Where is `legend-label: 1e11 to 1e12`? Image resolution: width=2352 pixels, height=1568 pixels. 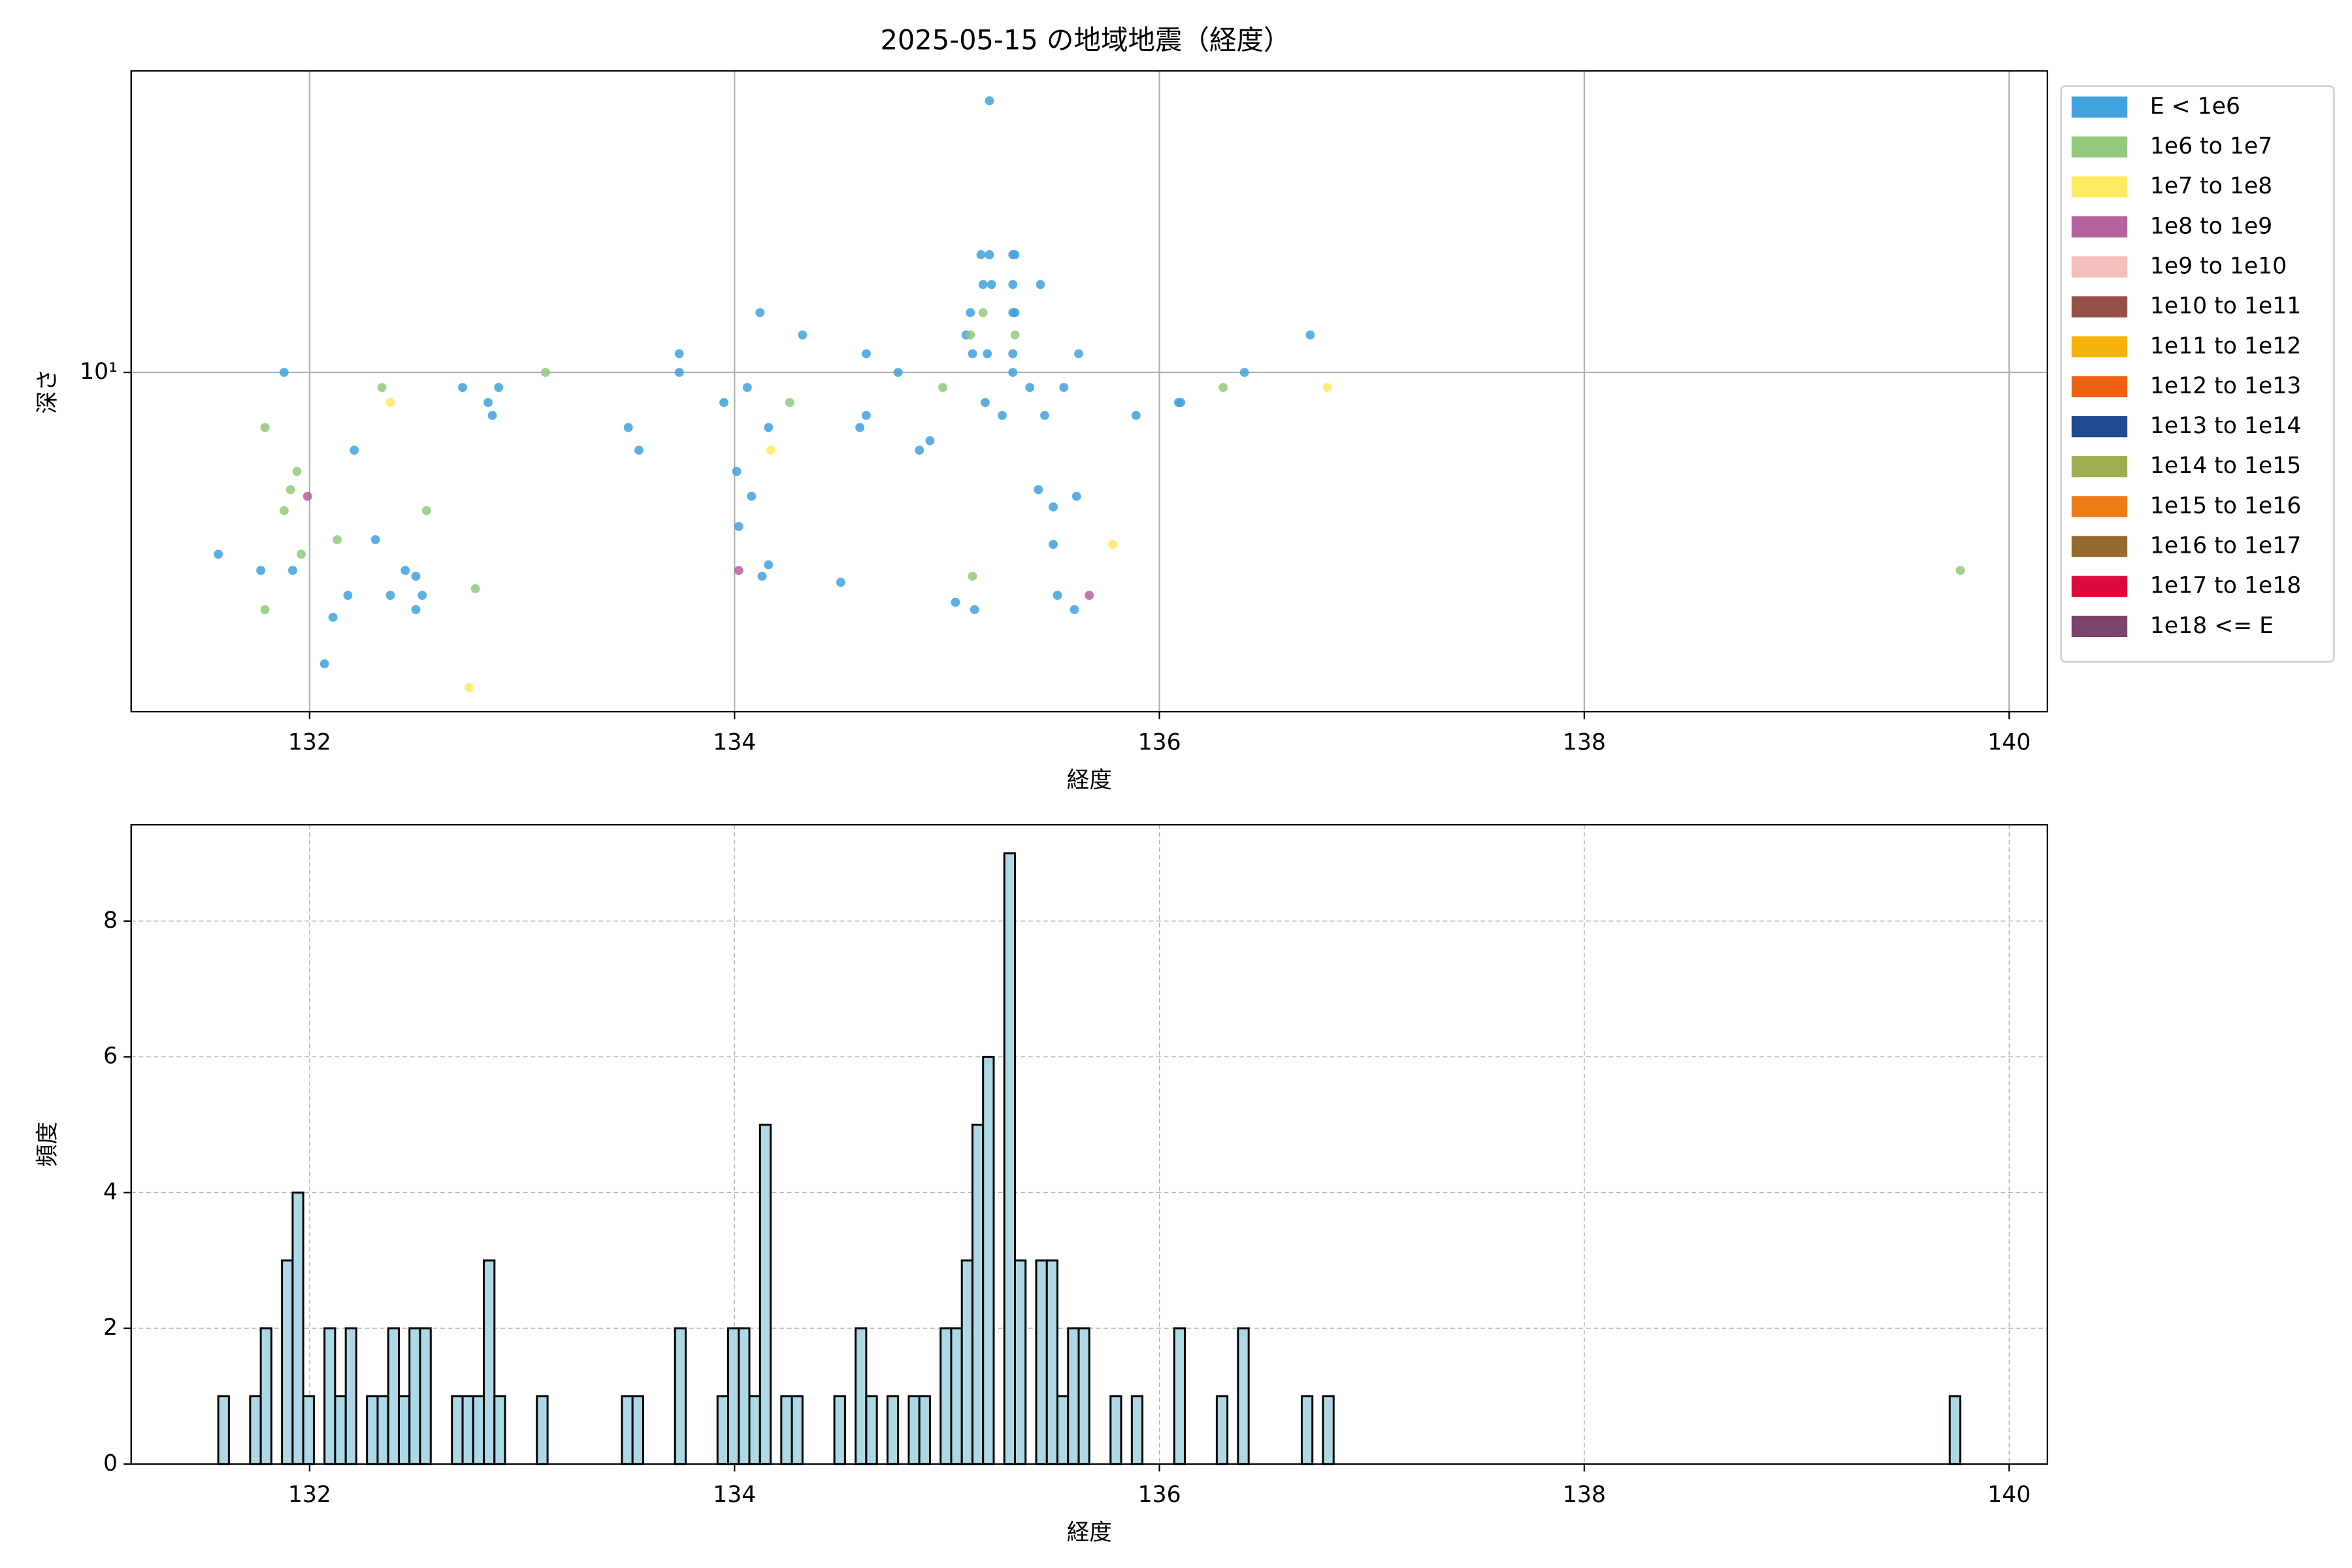
legend-label: 1e11 to 1e12 is located at coordinates (2225, 346).